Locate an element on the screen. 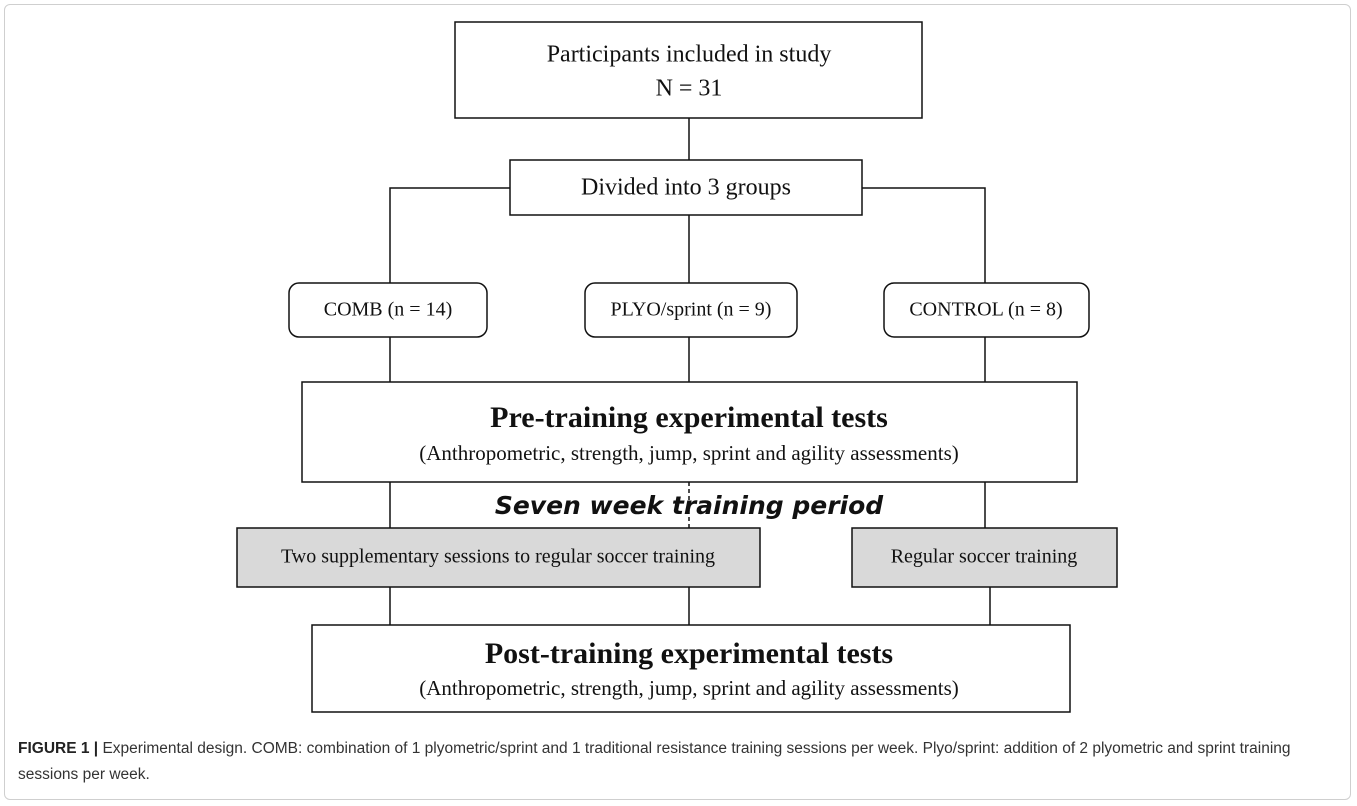 Image resolution: width=1357 pixels, height=806 pixels. group-label: PLYO/sprint (n = 9) is located at coordinates (691, 310).